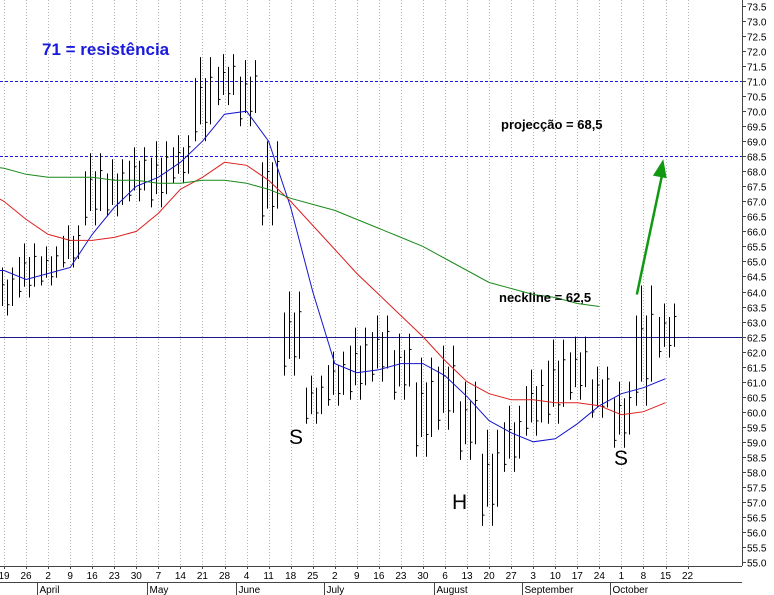  Describe the element at coordinates (247, 576) in the screenshot. I see `x-tick-label: 4` at that location.